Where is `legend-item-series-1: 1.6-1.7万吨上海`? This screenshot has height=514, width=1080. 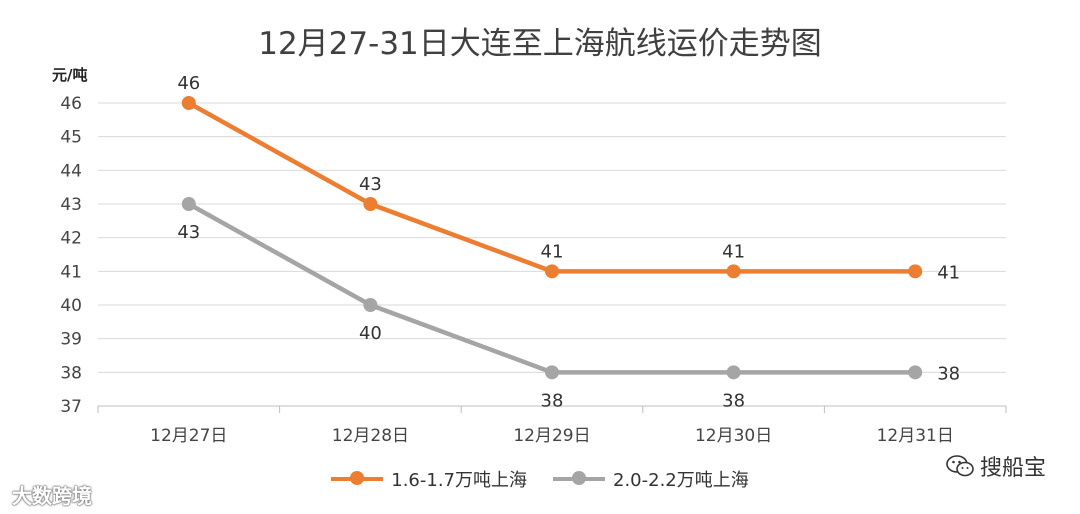 legend-item-series-1: 1.6-1.7万吨上海 is located at coordinates (429, 479).